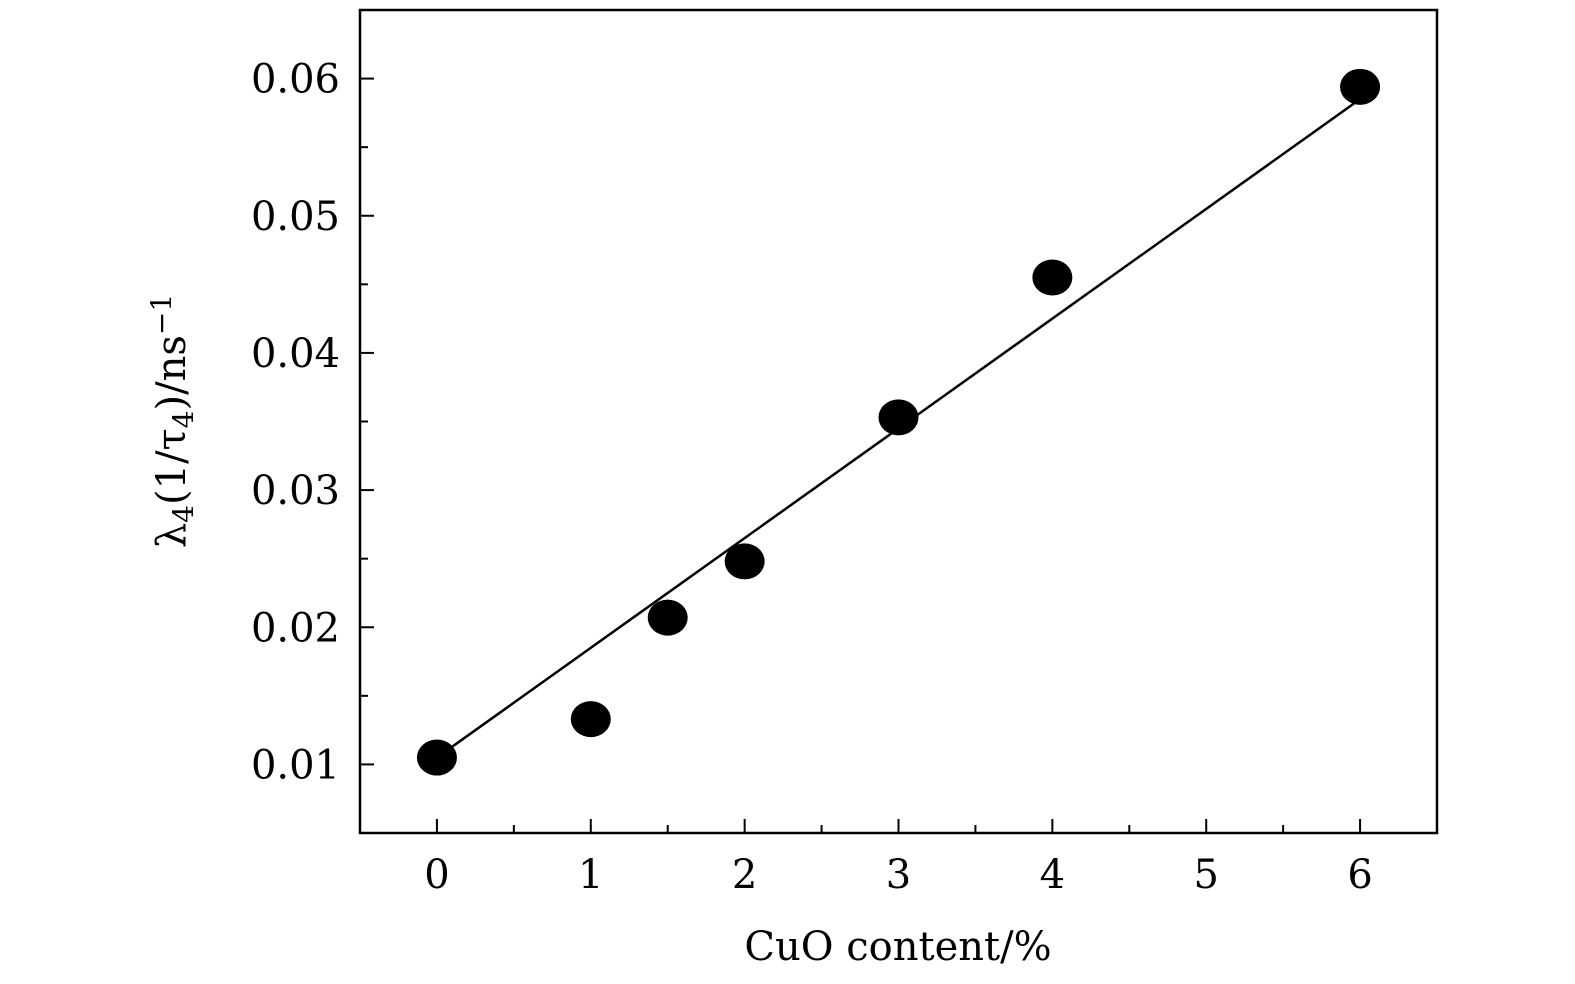 This screenshot has height=984, width=1575. I want to click on y-tick-label: 0.04, so click(295, 354).